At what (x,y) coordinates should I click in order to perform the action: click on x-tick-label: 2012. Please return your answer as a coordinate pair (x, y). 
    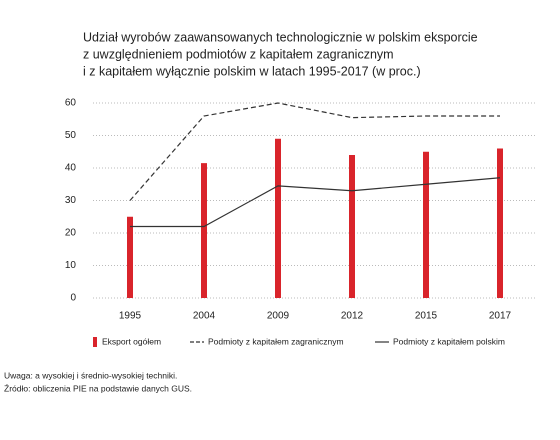
    Looking at the image, I should click on (352, 316).